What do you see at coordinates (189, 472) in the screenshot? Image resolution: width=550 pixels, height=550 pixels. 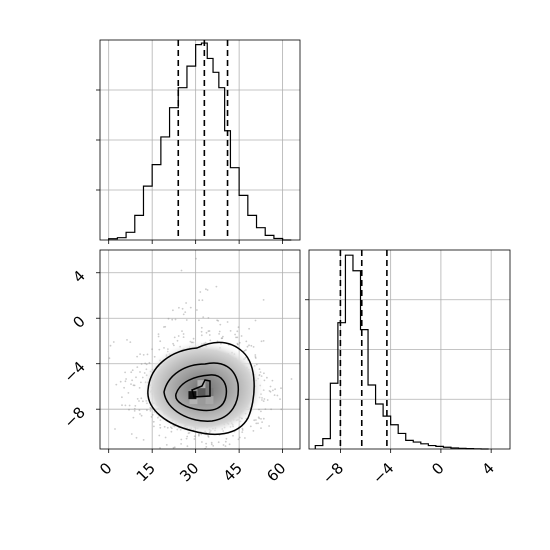 I see `x-tick-label: 30` at bounding box center [189, 472].